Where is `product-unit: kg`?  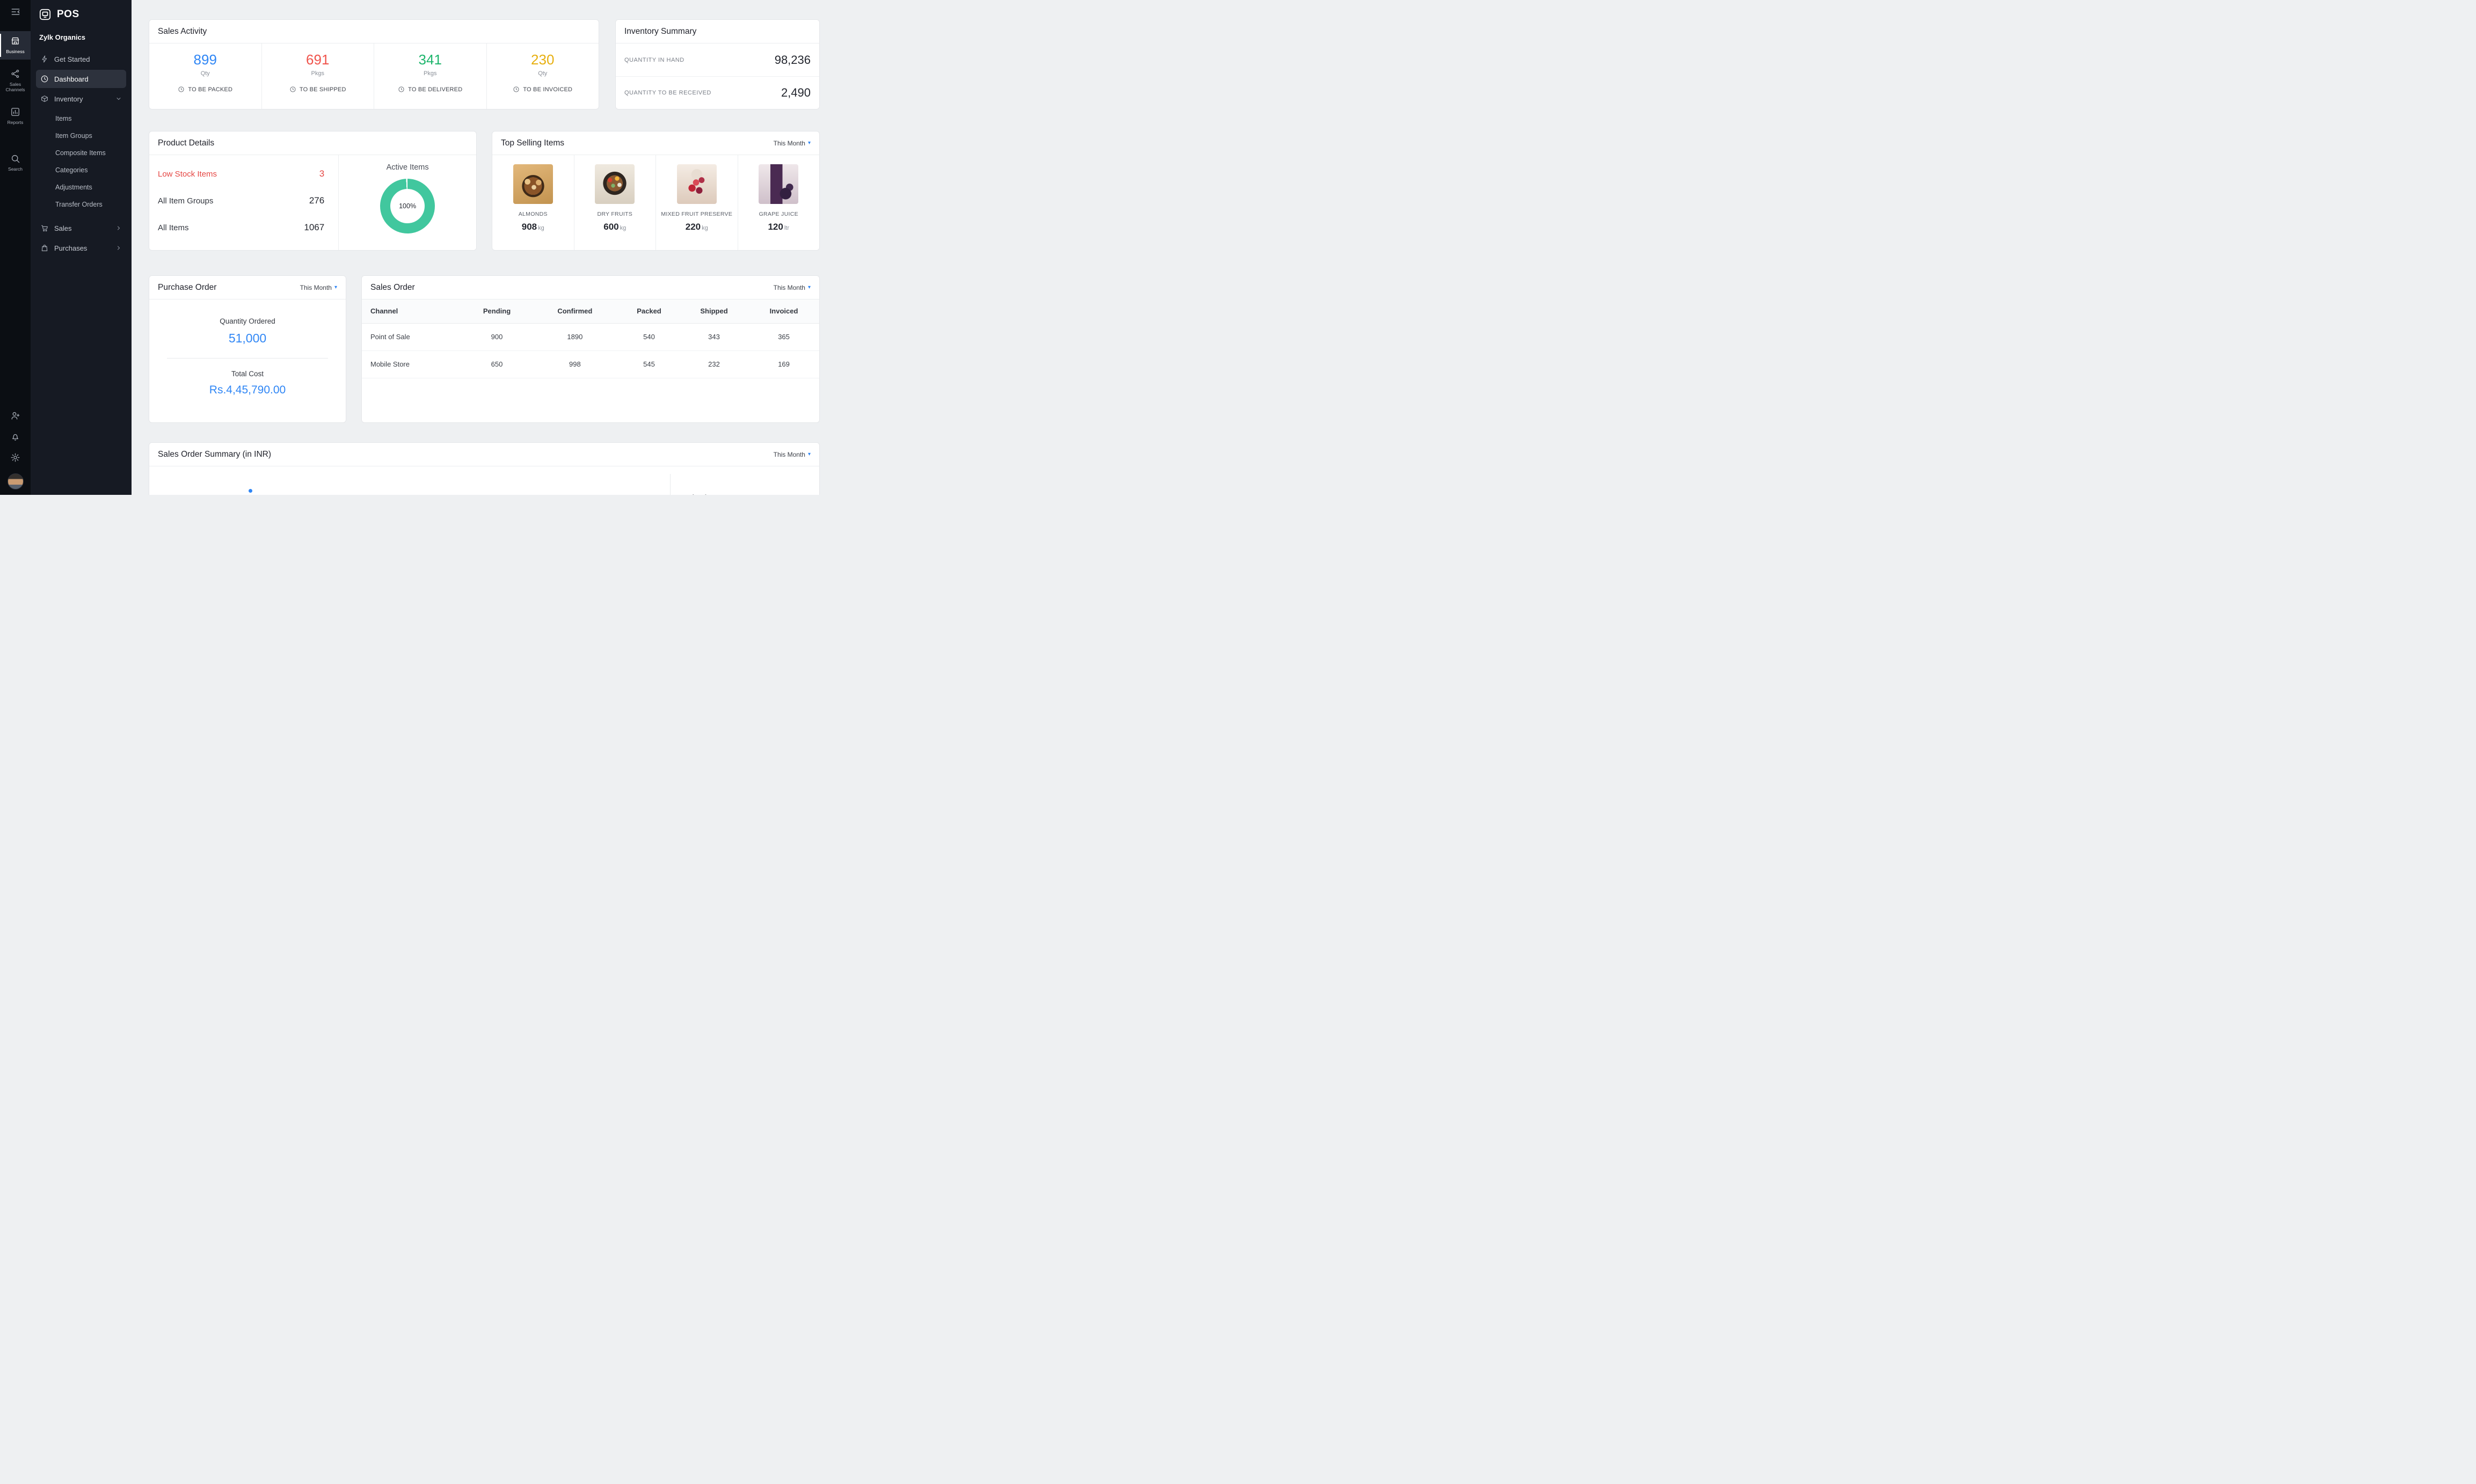 product-unit: kg is located at coordinates (705, 228).